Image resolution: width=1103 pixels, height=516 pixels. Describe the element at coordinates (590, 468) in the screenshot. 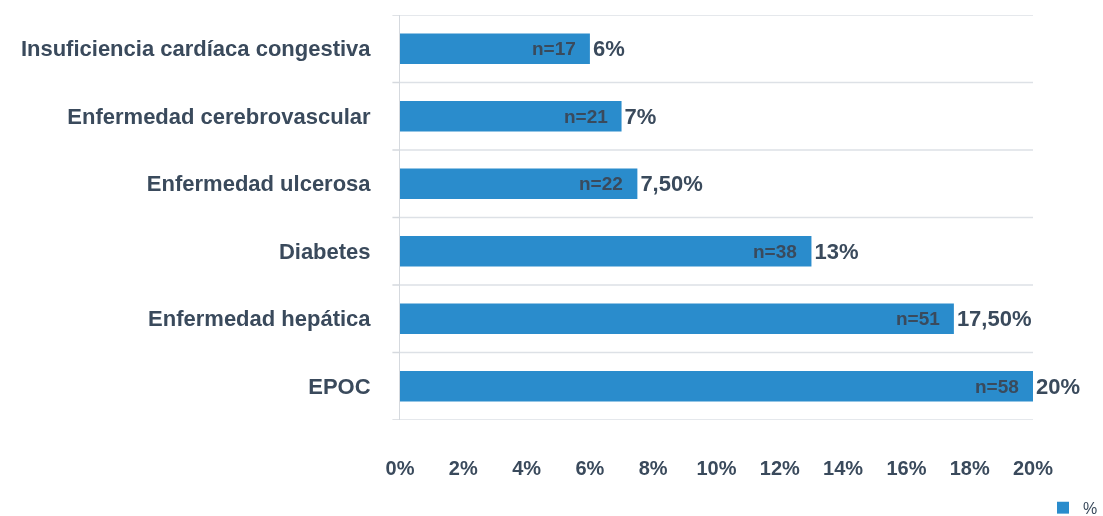

I see `x-tick-label: 6%` at that location.